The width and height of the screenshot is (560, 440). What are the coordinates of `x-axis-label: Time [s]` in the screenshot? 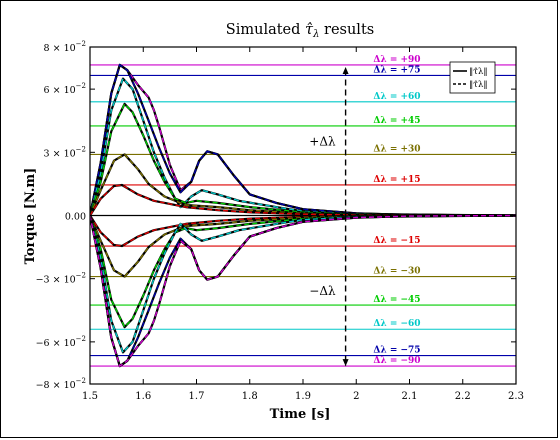 It's located at (300, 414).